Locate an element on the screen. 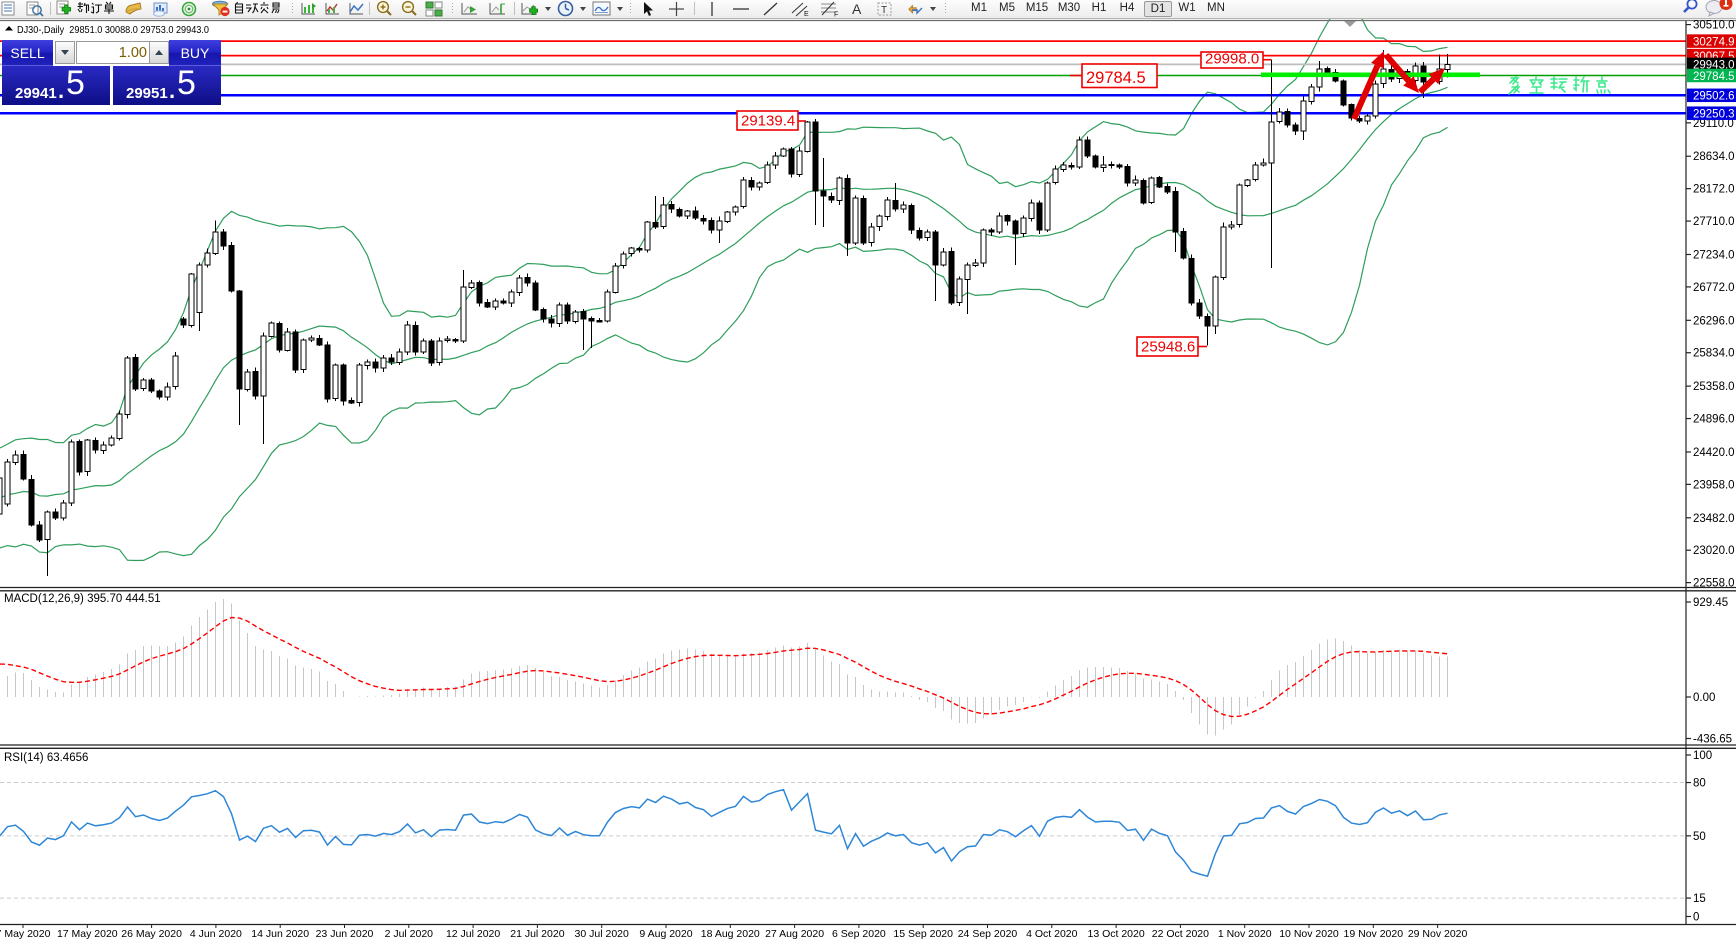  svg-text: 28634.0 is located at coordinates (1714, 157).